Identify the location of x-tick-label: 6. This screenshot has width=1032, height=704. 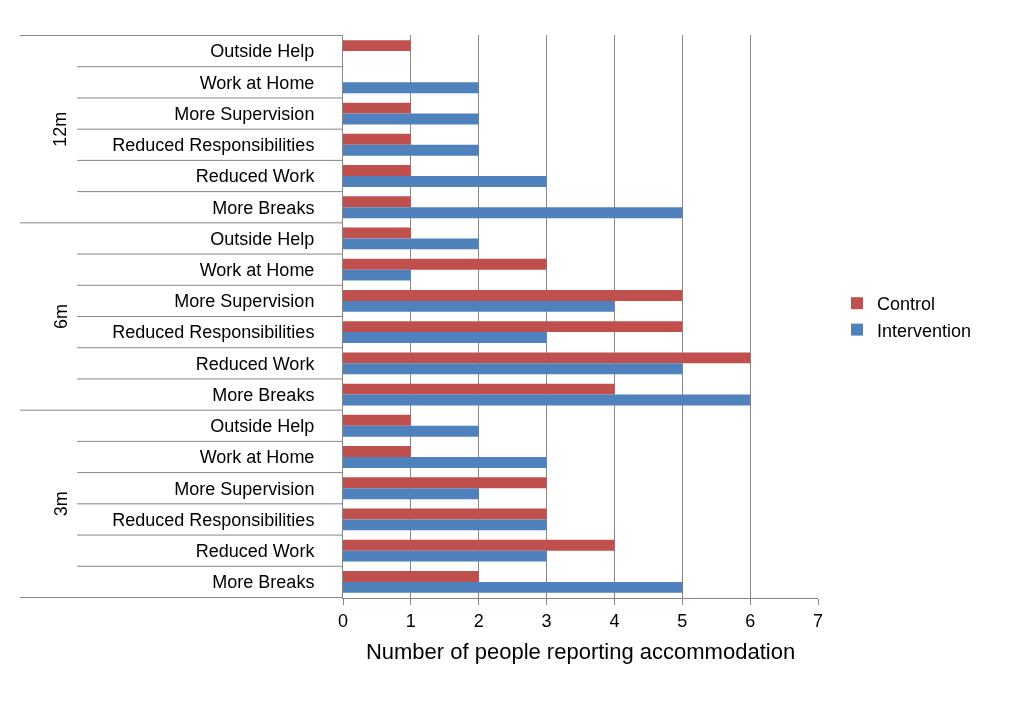
(750, 620).